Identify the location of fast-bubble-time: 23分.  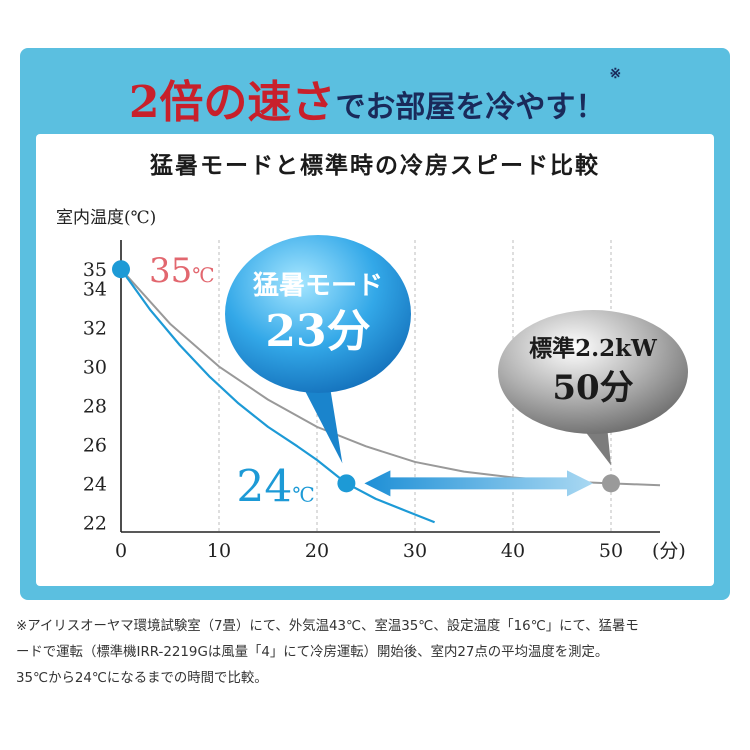
(317, 331).